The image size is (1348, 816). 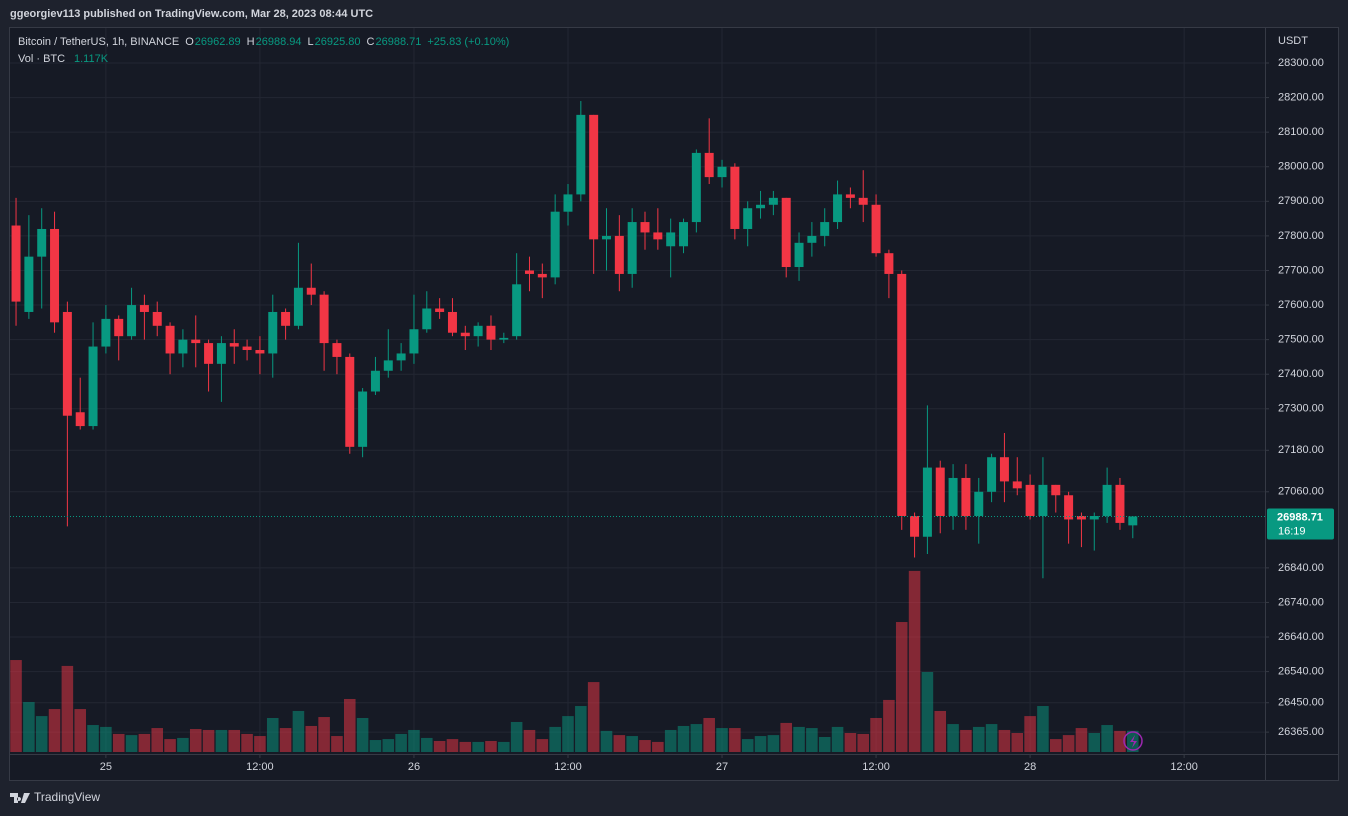 What do you see at coordinates (722, 767) in the screenshot?
I see `x-tick-label: 27` at bounding box center [722, 767].